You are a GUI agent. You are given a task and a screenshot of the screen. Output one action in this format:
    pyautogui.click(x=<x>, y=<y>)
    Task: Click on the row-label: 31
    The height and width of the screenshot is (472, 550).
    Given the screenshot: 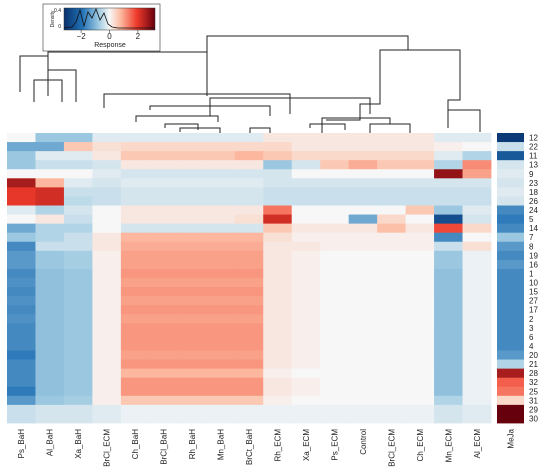 What is the action you would take?
    pyautogui.click(x=533, y=400)
    